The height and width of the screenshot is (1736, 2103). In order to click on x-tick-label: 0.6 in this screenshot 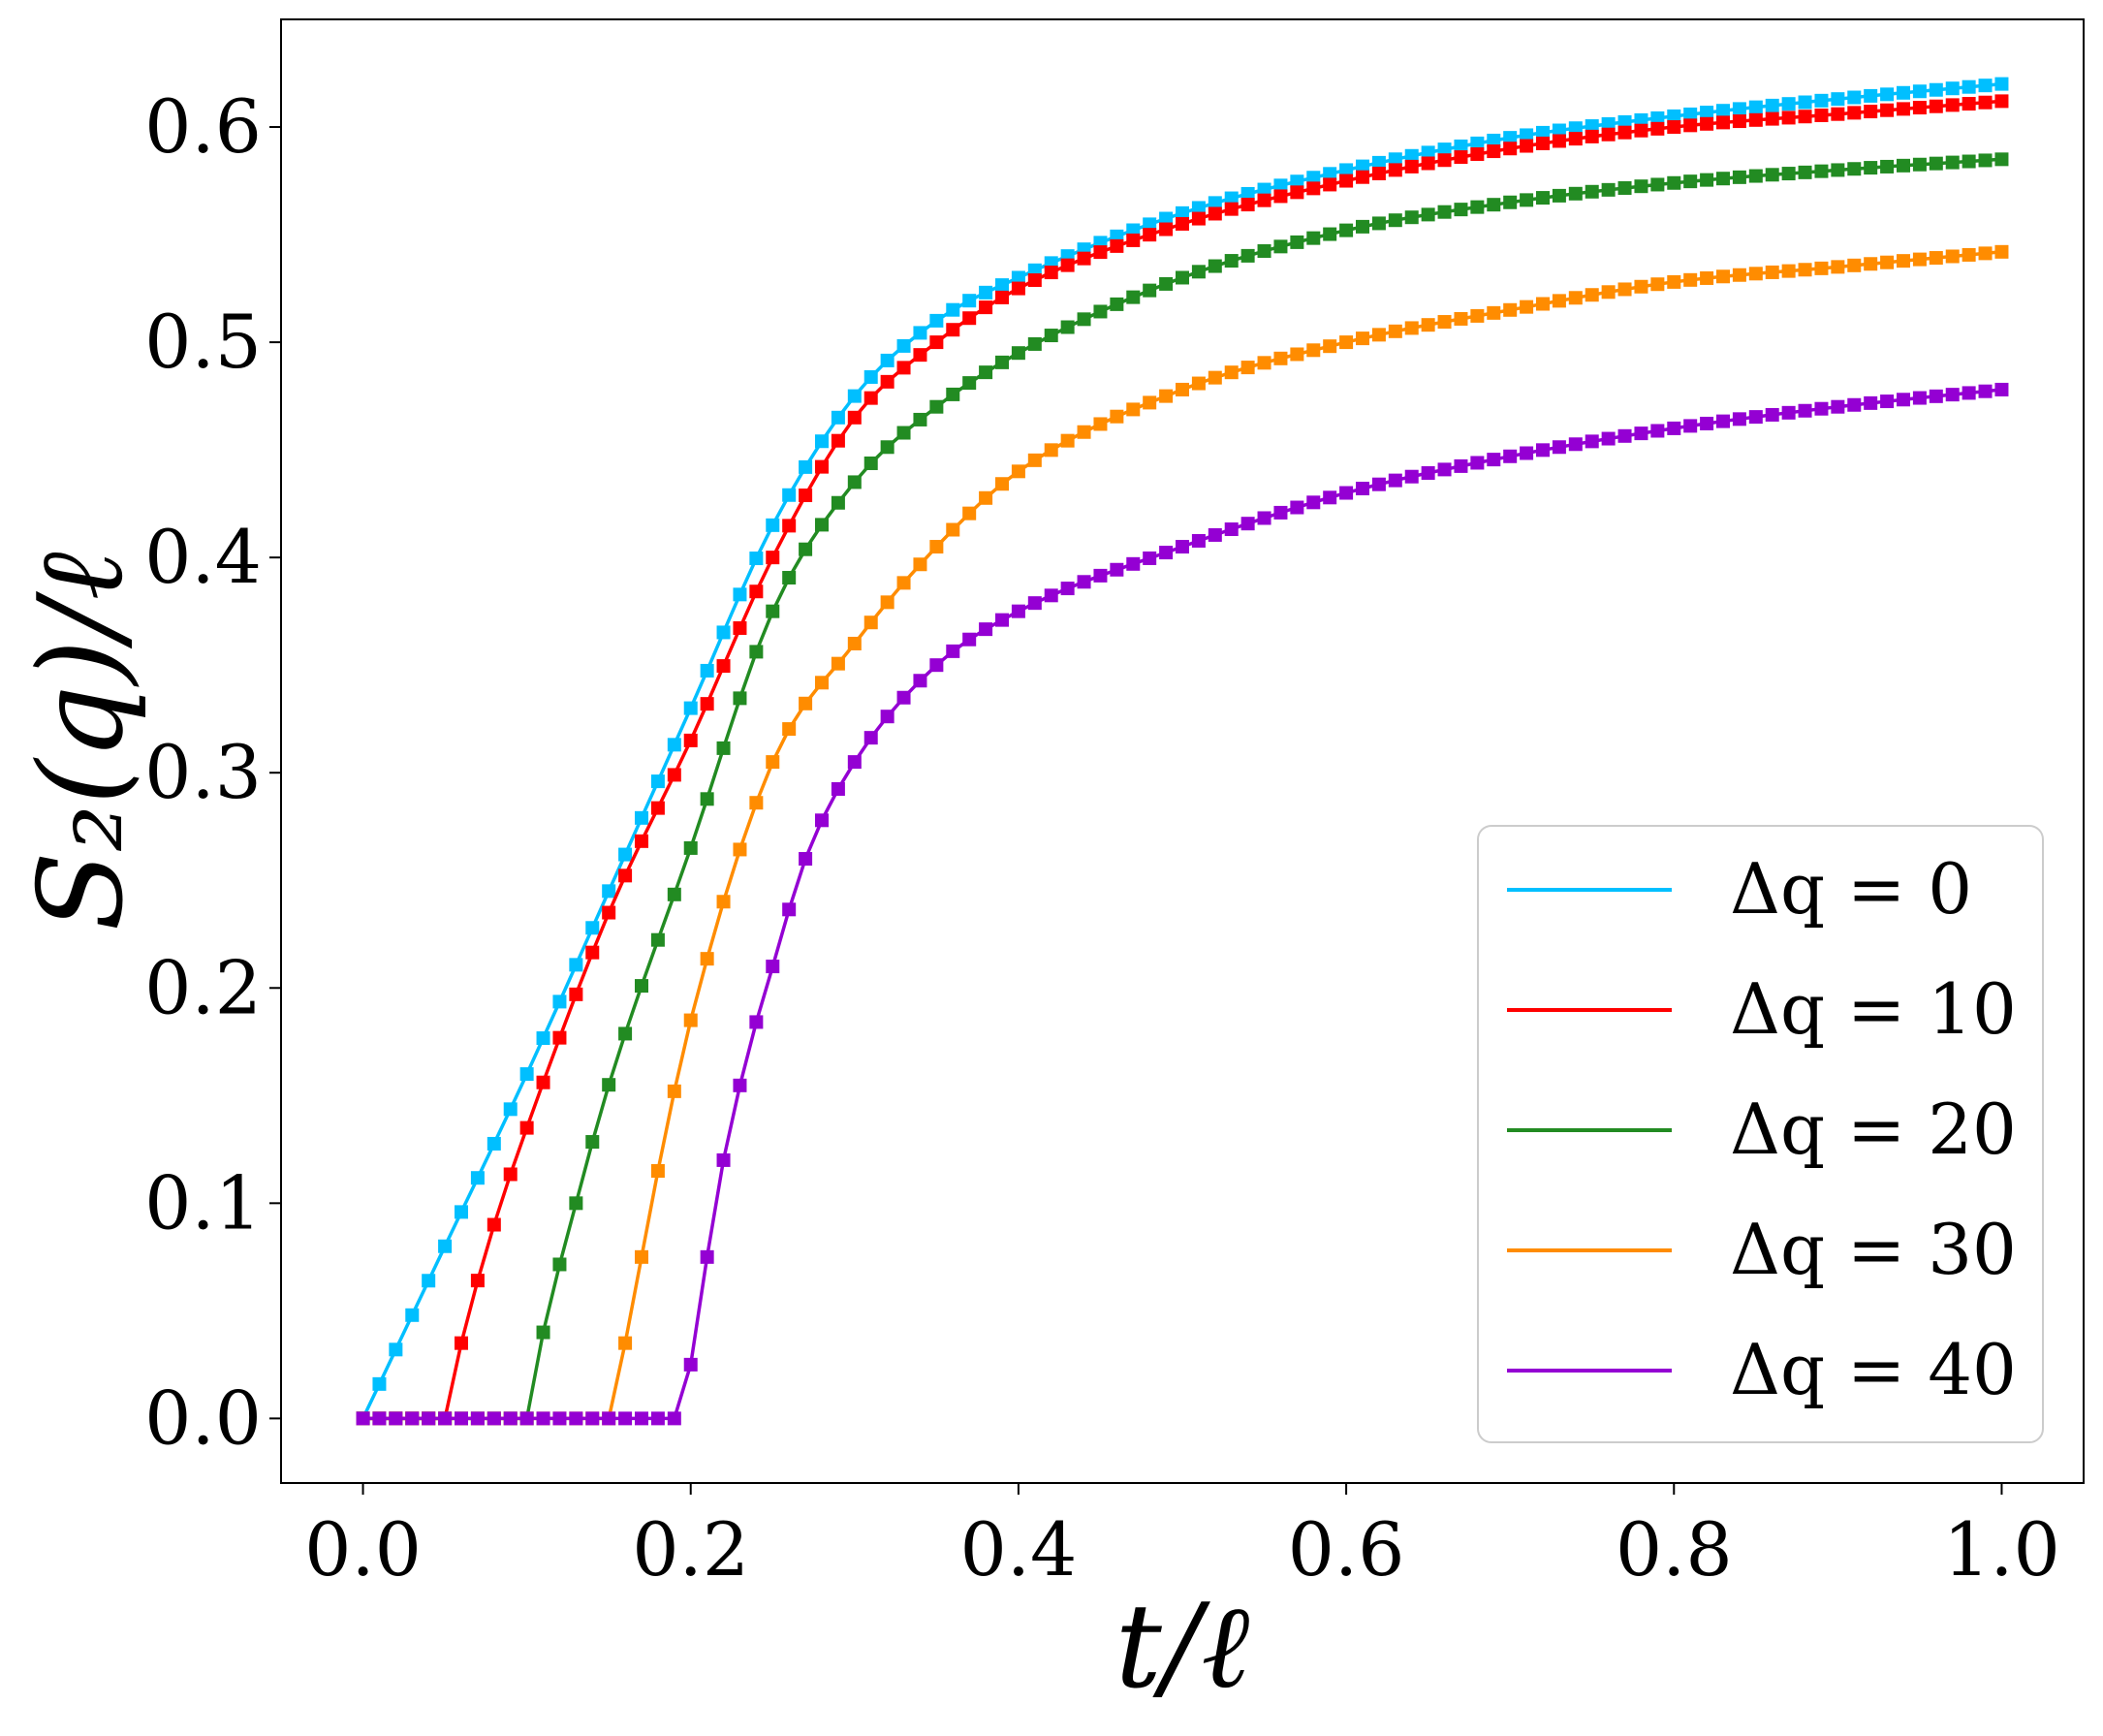, I will do `click(1347, 1549)`.